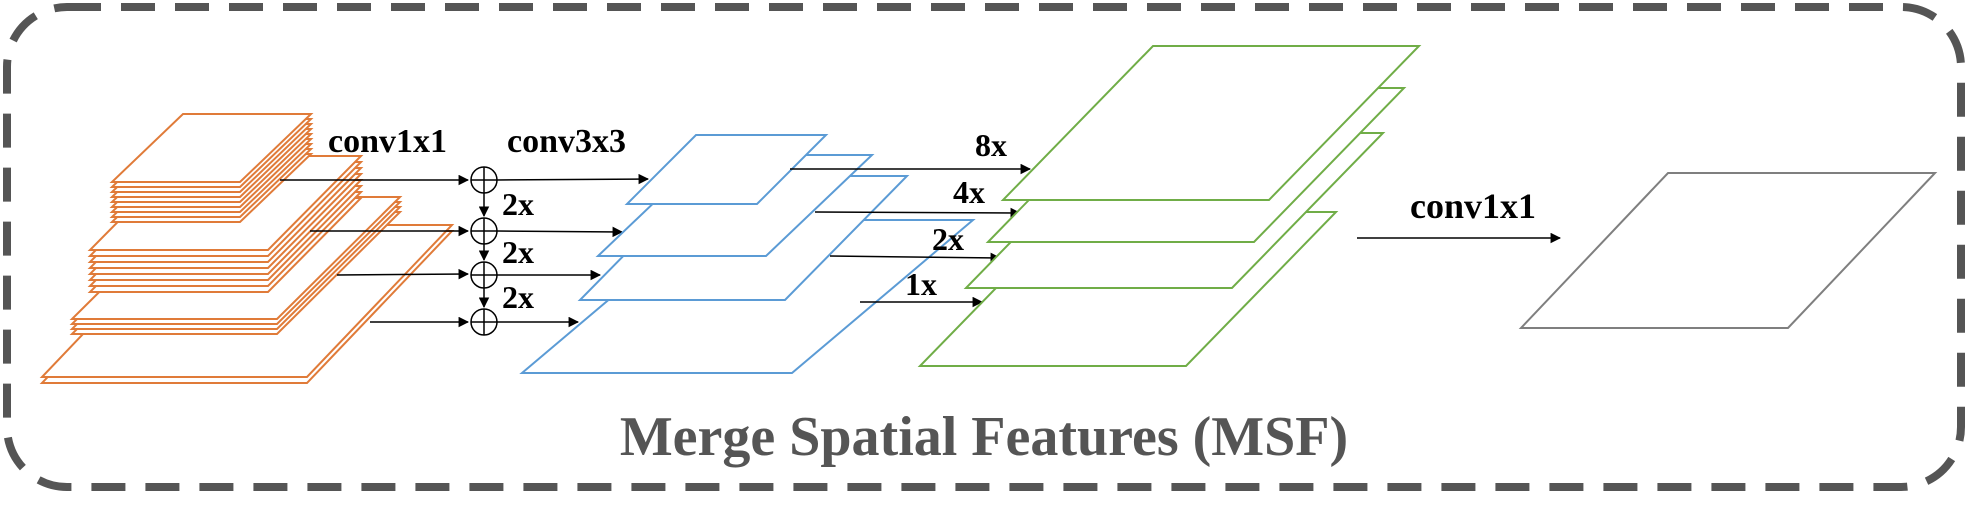  I want to click on label-conv1x1-right: conv1x1, so click(1473, 206).